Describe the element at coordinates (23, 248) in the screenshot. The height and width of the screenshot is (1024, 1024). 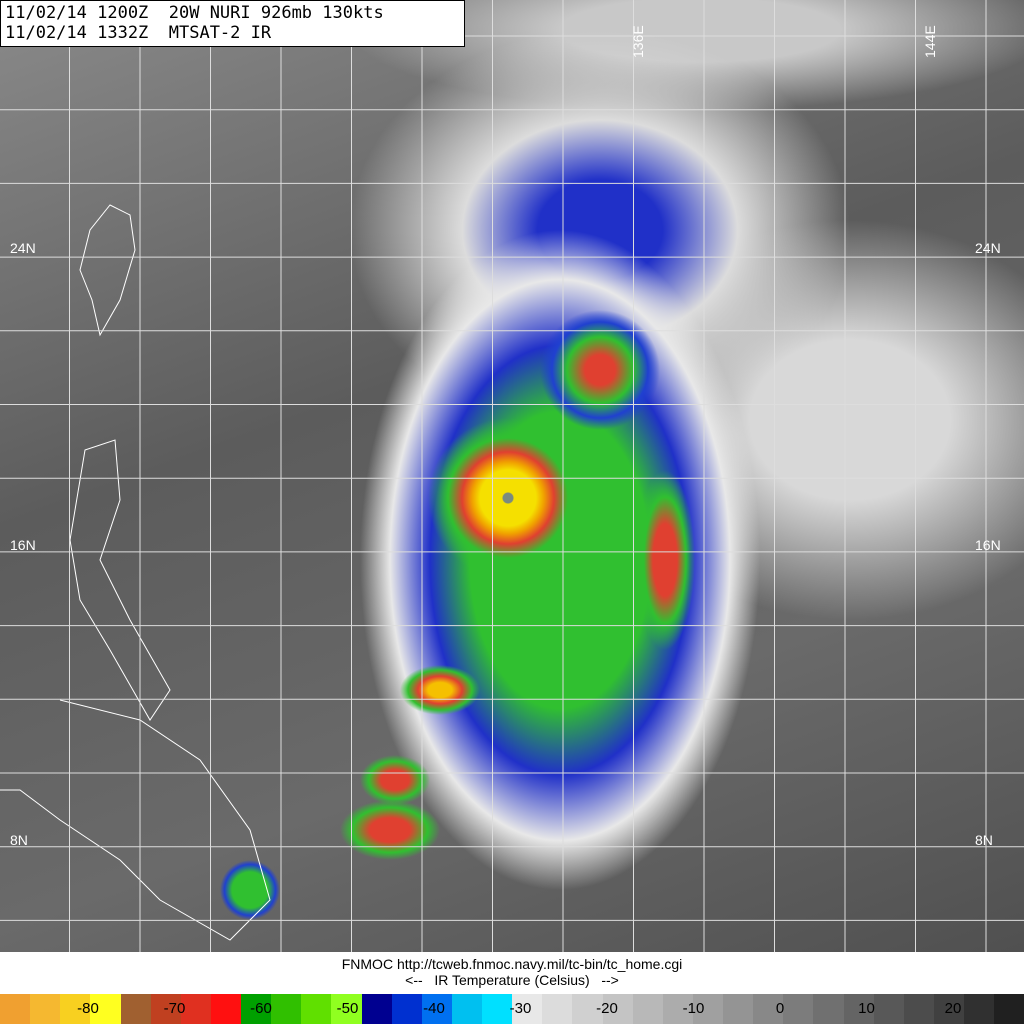
I see `lat-label-24n: 24N` at that location.